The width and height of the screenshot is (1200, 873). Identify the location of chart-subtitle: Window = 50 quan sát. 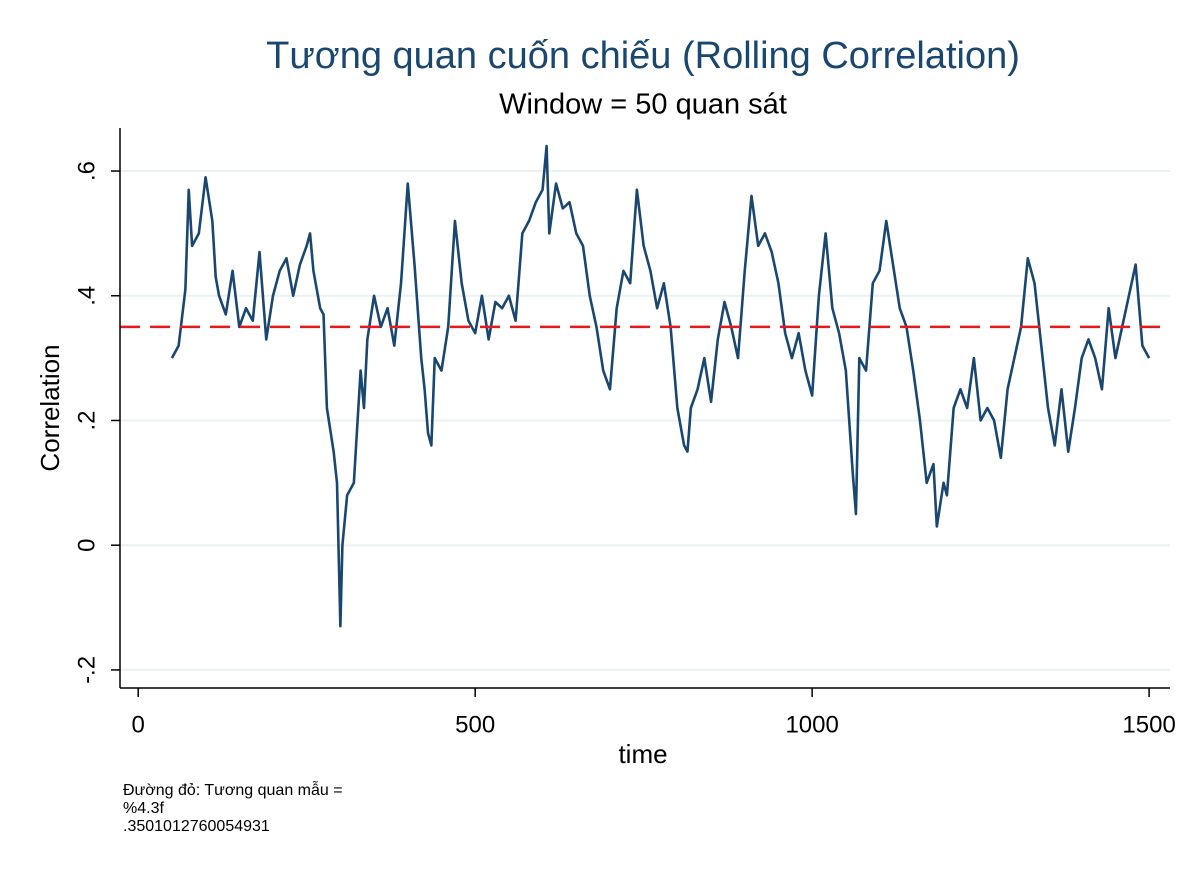
(643, 105).